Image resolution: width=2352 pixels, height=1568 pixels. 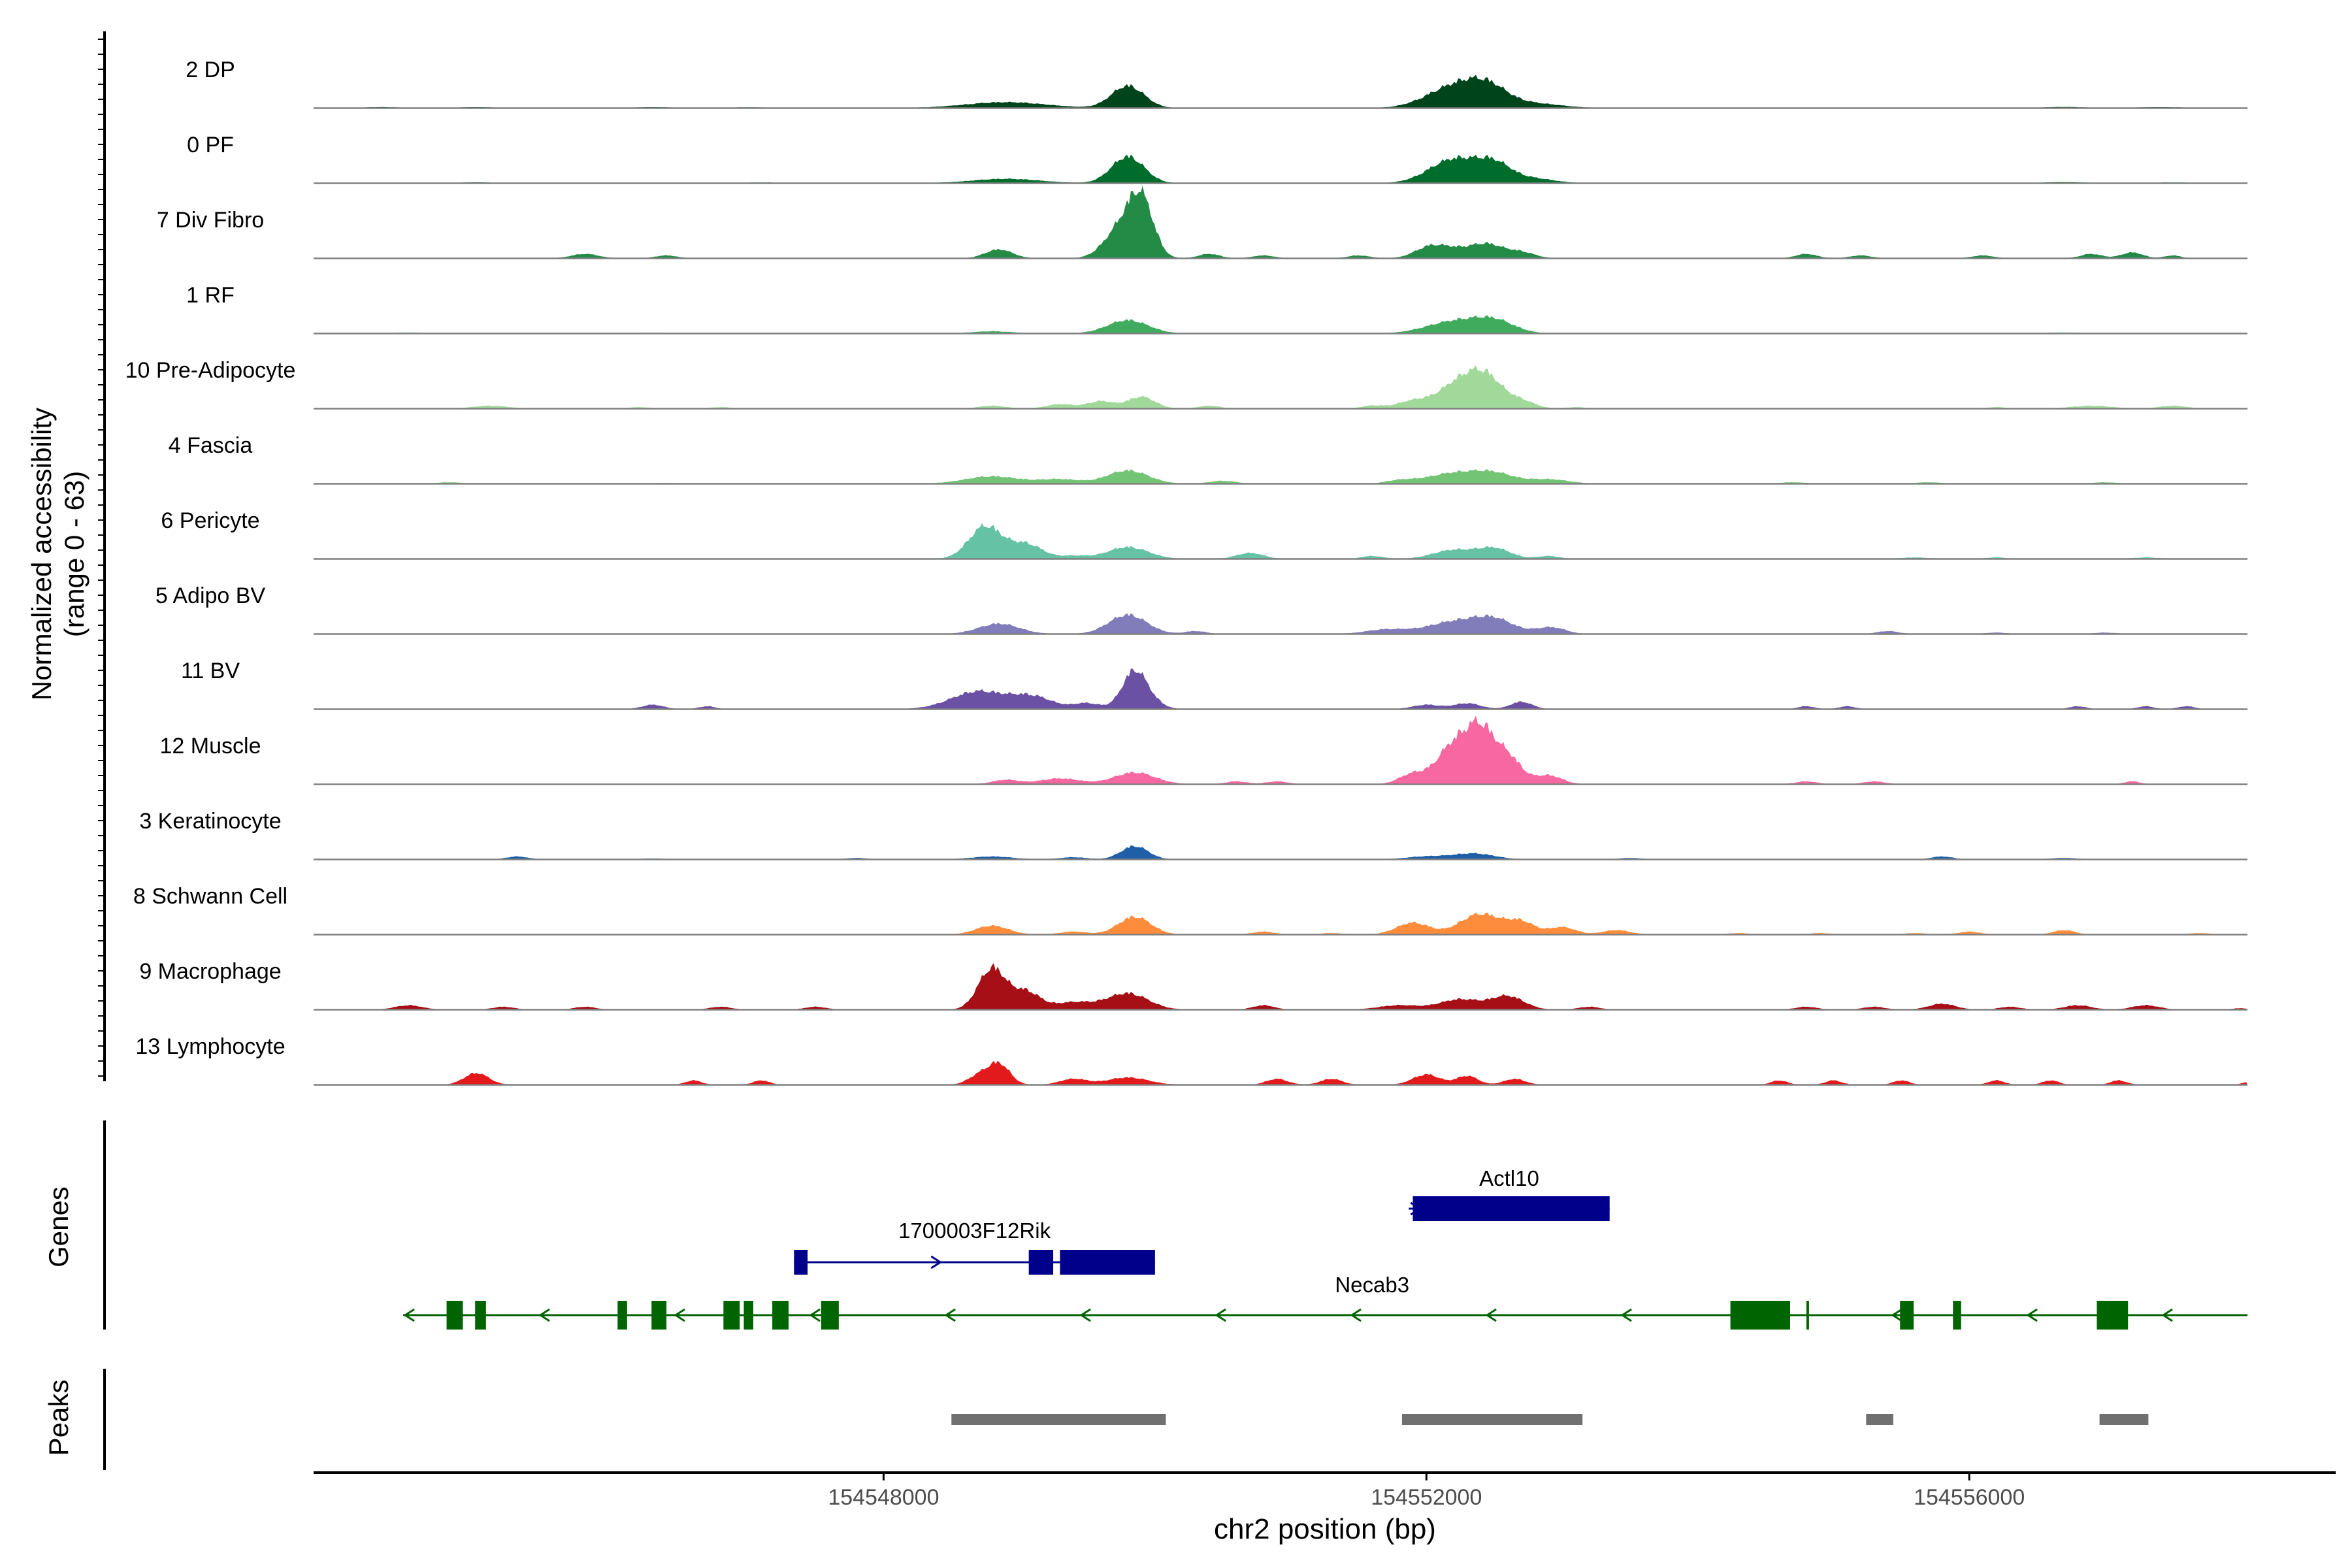 What do you see at coordinates (210, 671) in the screenshot?
I see `track-label-9: 11 BV` at bounding box center [210, 671].